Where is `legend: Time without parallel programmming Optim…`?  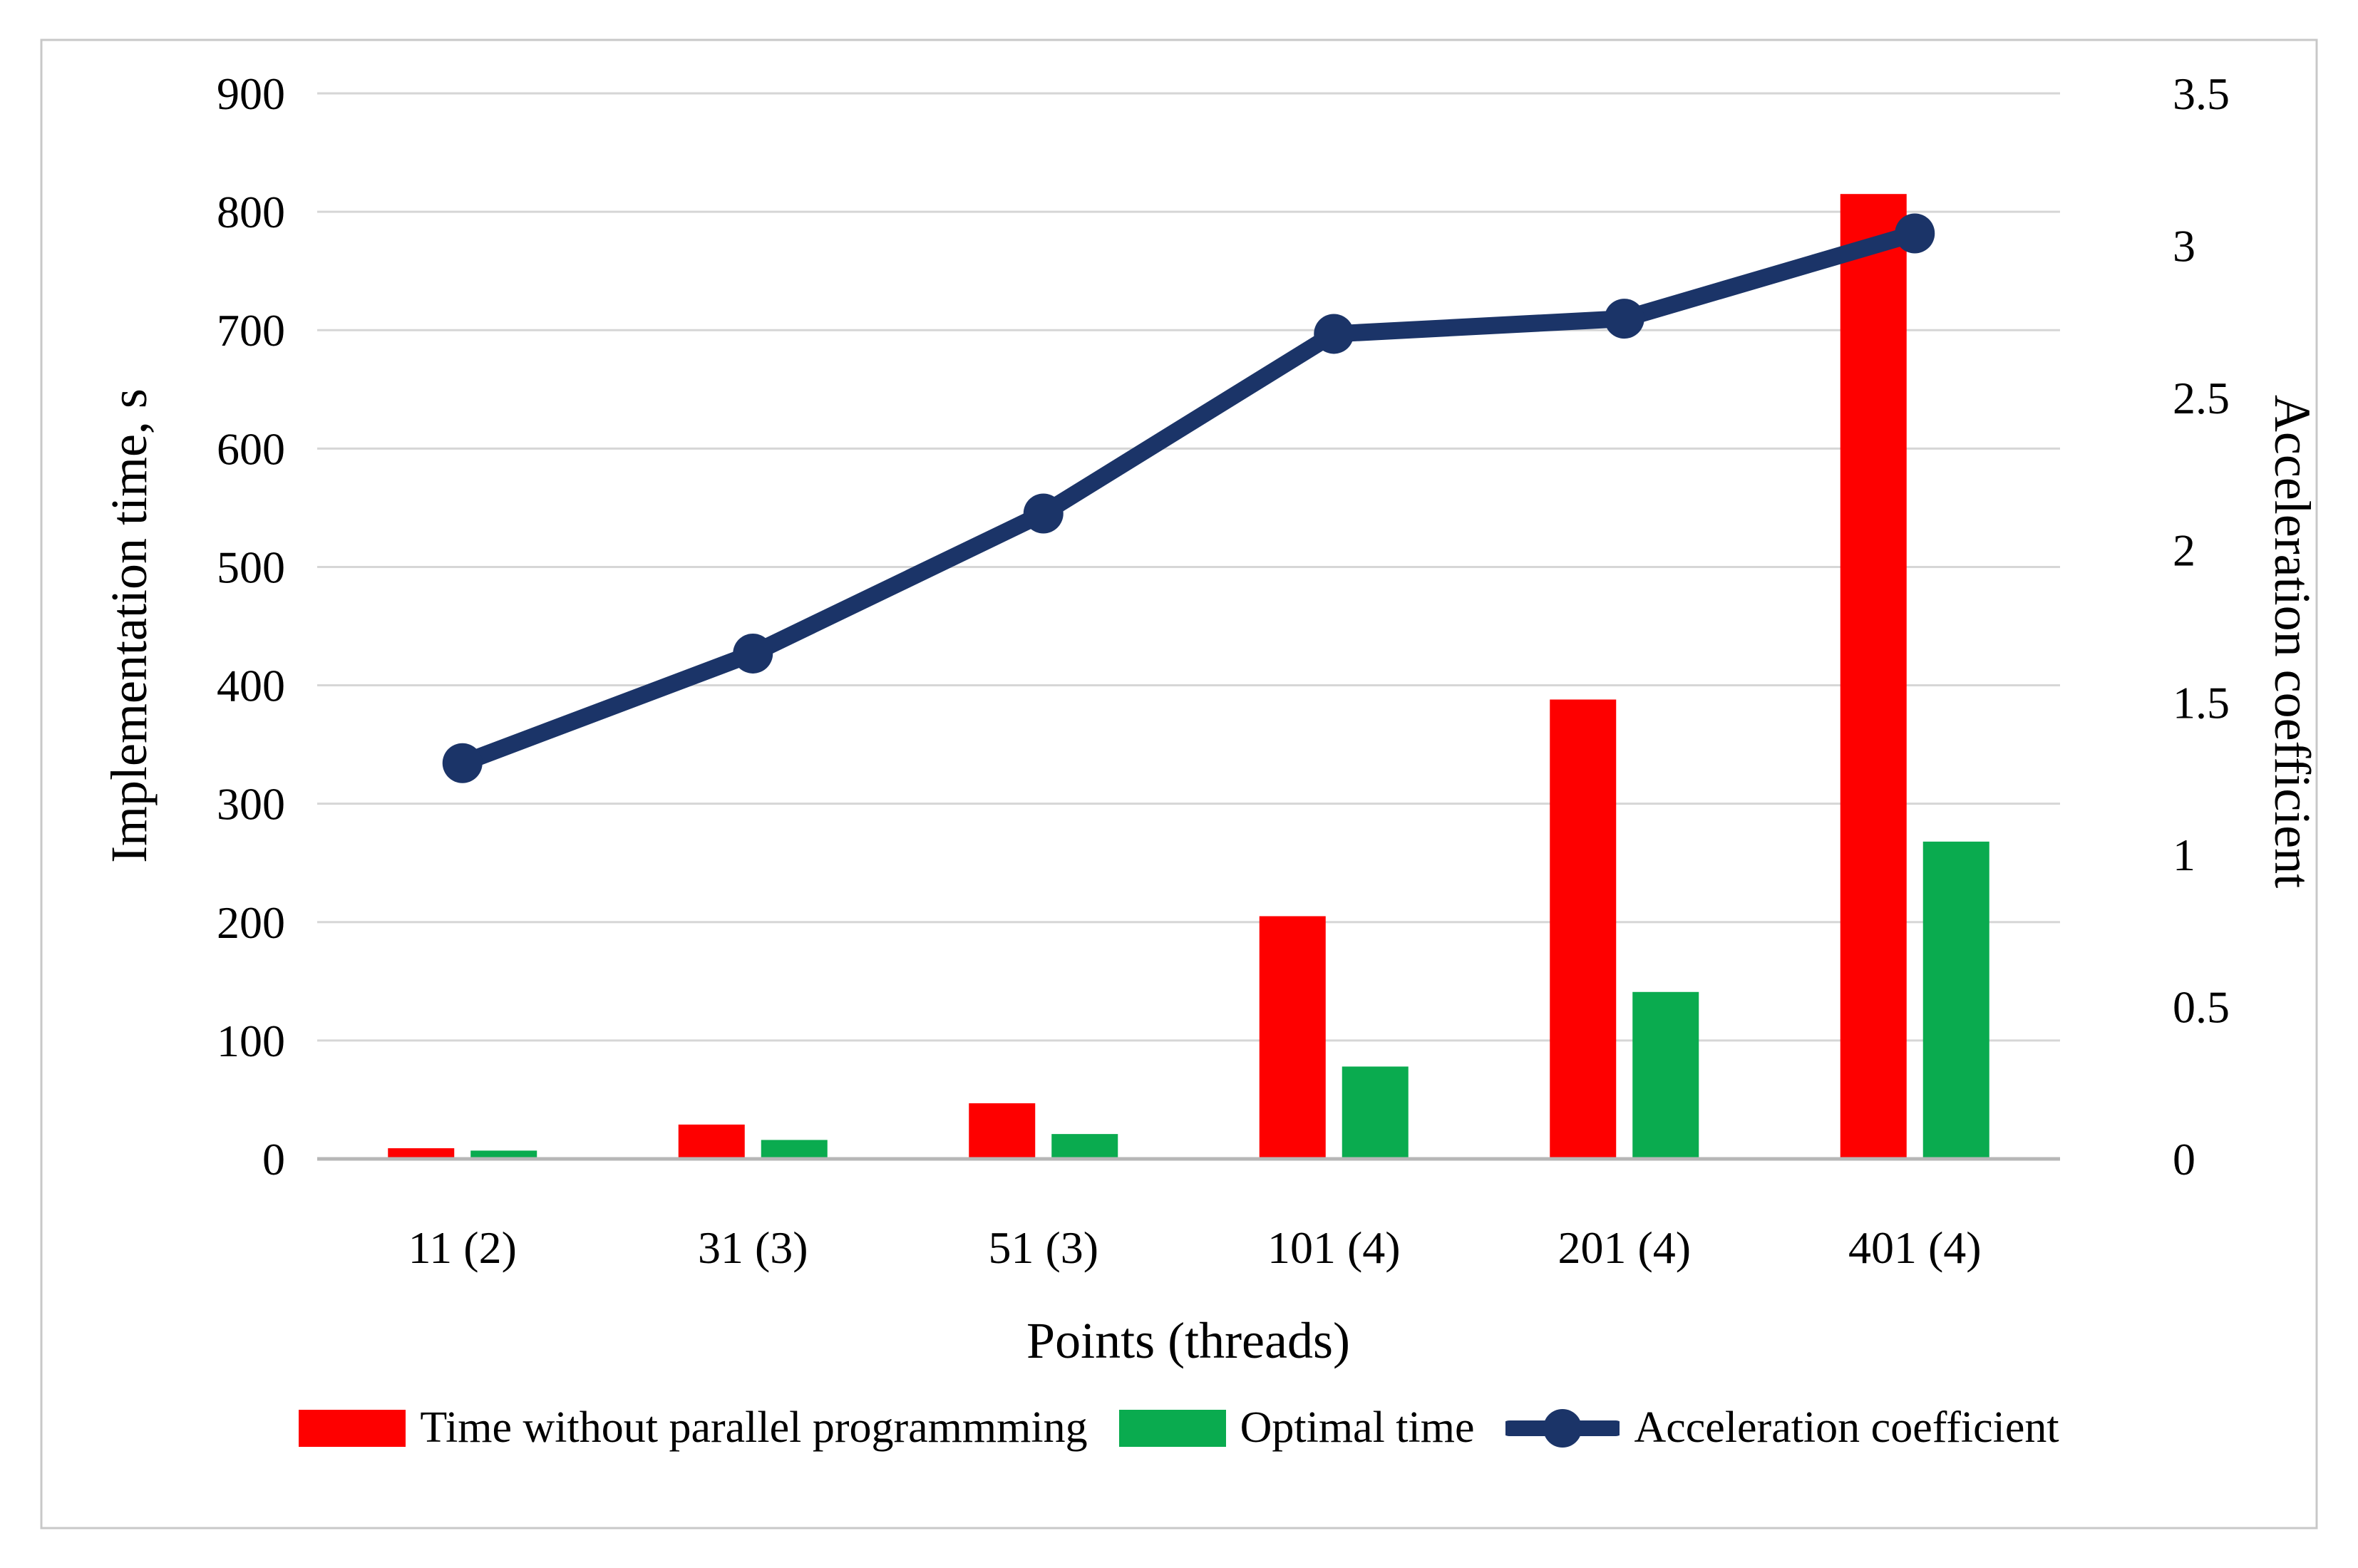 legend: Time without parallel programmming Optim… is located at coordinates (1179, 1428).